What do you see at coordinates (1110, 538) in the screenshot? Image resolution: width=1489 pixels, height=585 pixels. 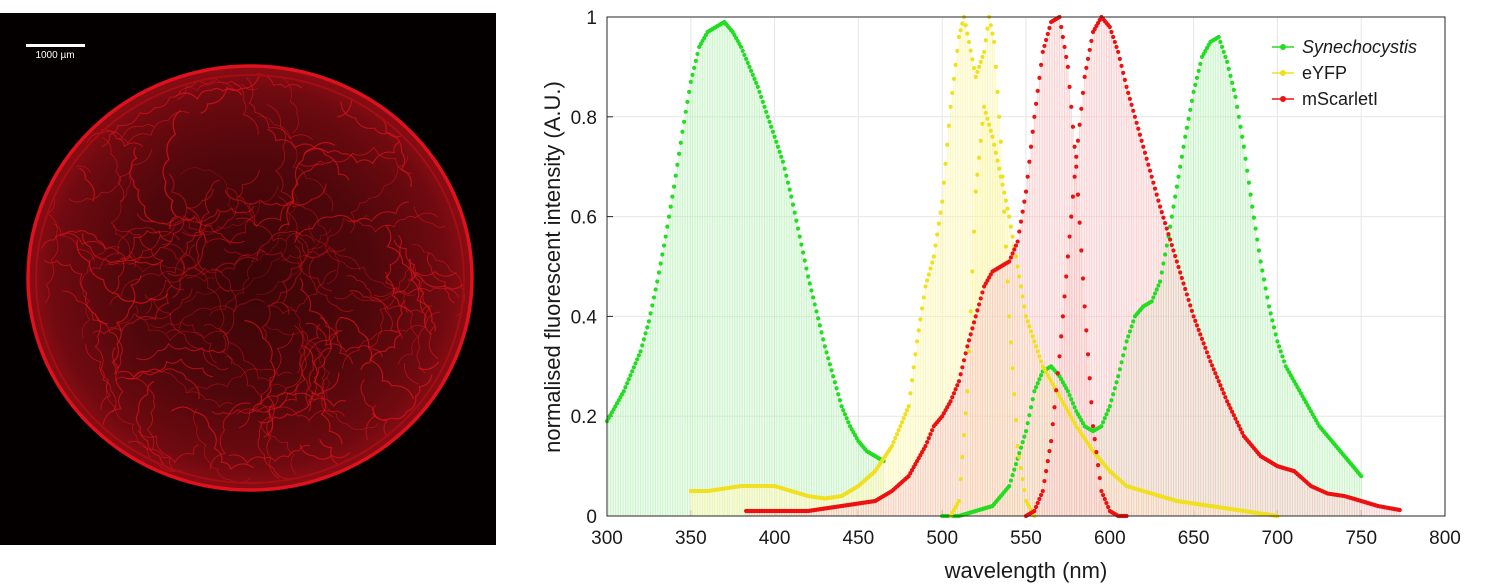 I see `x-tick-label: 600` at bounding box center [1110, 538].